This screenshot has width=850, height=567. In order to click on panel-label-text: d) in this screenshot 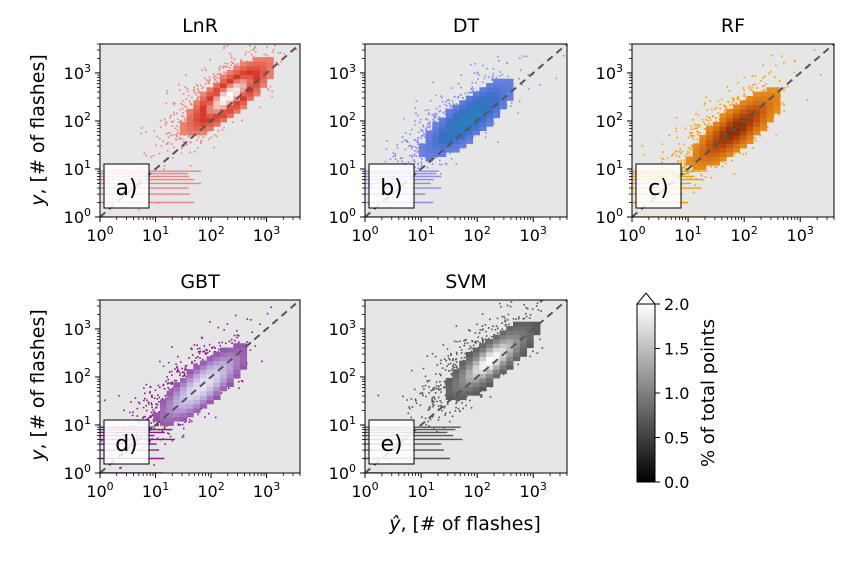, I will do `click(126, 444)`.